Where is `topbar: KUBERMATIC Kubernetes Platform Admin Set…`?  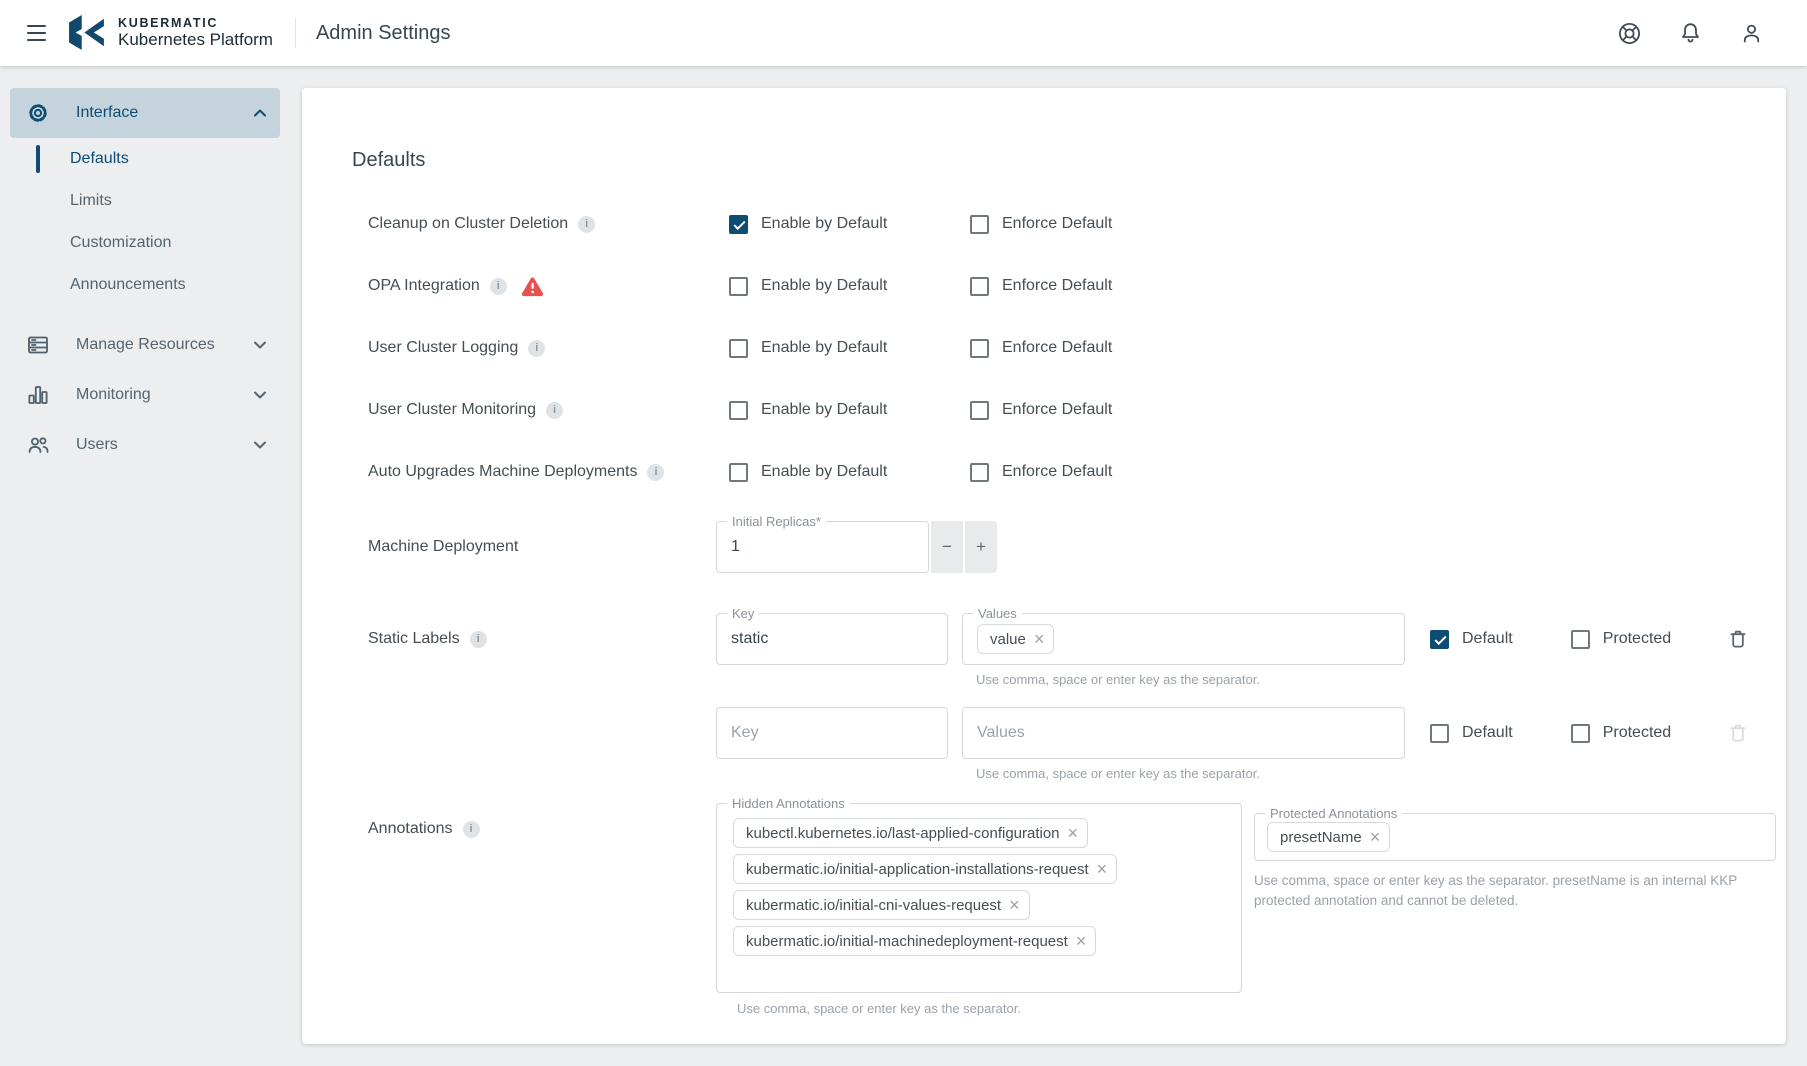 topbar: KUBERMATIC Kubernetes Platform Admin Set… is located at coordinates (903, 33).